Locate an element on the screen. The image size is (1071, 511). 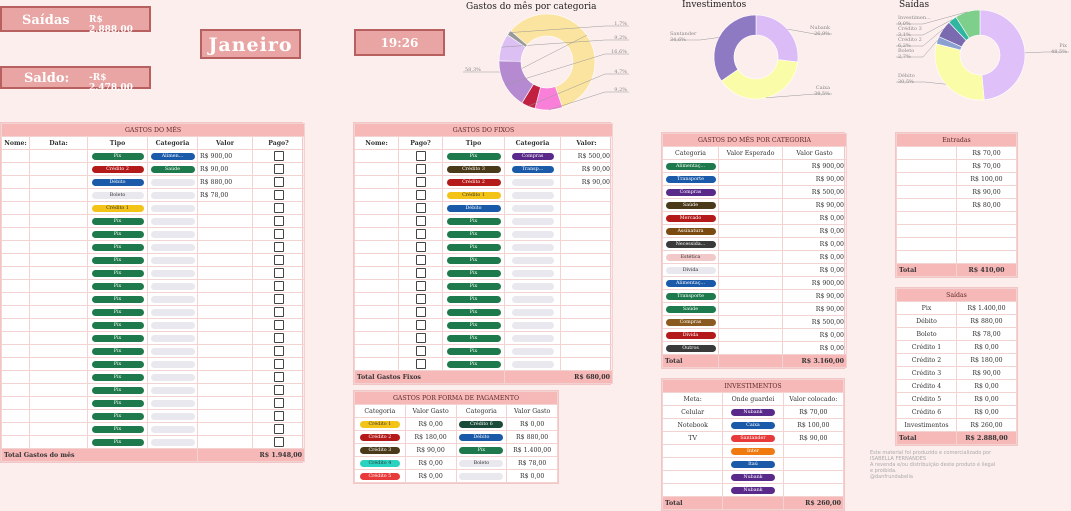
category-cell: Saúde is located at coordinates (690, 309).